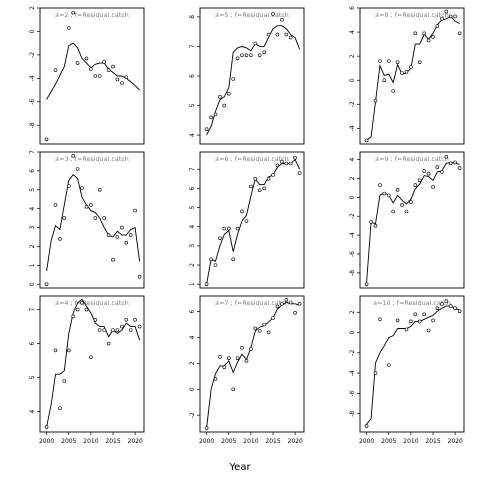 This screenshot has width=480, height=480. Describe the element at coordinates (32, 152) in the screenshot. I see `y-tick-label: 7` at that location.